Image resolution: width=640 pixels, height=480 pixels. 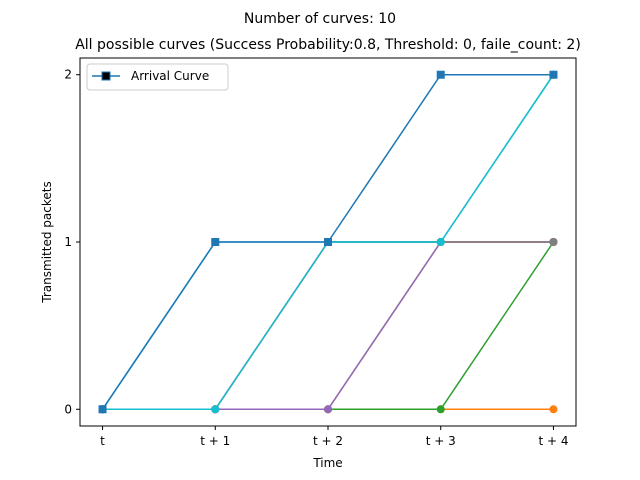 What do you see at coordinates (553, 441) in the screenshot?
I see `x-tick-label: t + 4` at bounding box center [553, 441].